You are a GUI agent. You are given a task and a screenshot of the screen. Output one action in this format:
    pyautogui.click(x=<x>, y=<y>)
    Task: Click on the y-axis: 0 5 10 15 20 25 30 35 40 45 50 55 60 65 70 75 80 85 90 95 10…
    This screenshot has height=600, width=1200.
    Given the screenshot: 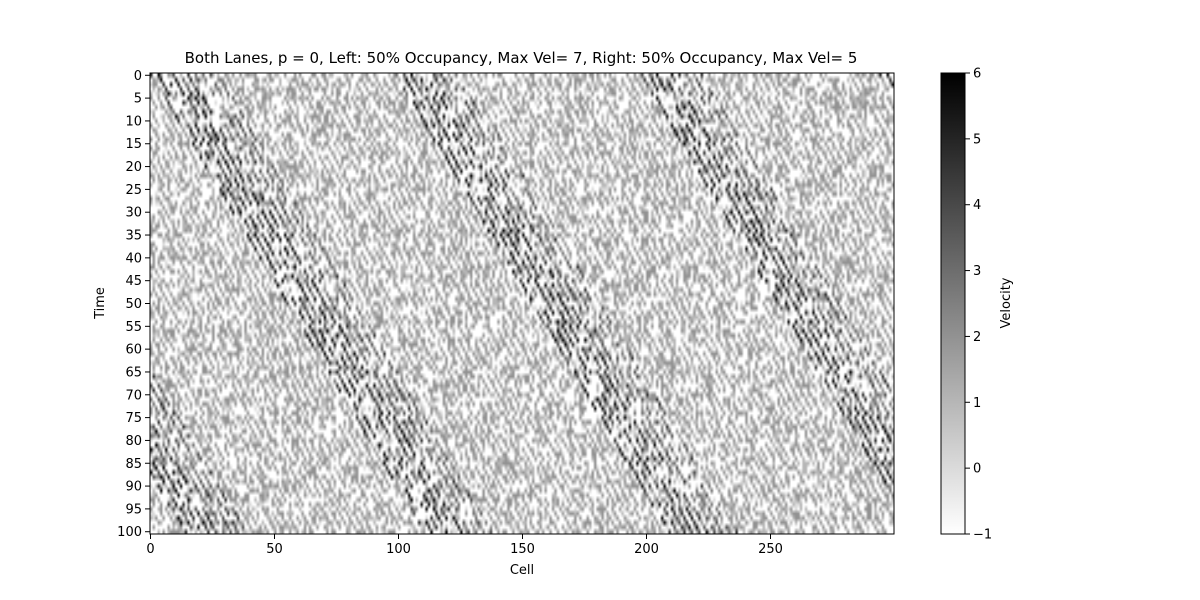 What is the action you would take?
    pyautogui.click(x=133, y=304)
    